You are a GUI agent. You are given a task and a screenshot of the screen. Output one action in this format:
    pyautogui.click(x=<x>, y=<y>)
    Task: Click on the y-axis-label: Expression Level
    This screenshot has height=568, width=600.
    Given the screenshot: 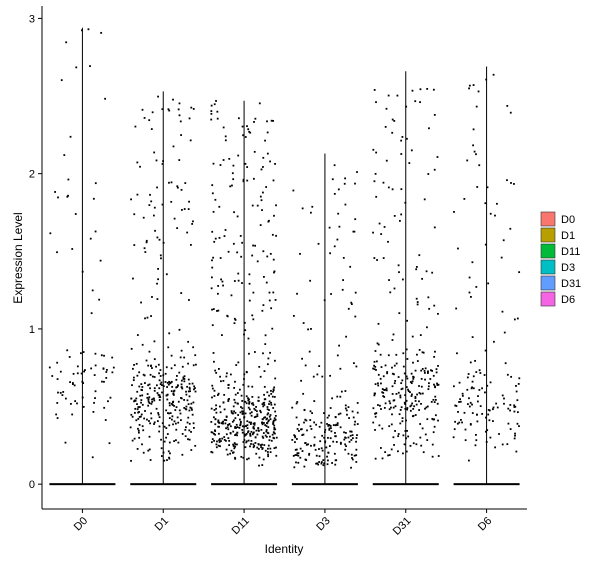 What is the action you would take?
    pyautogui.click(x=18, y=257)
    